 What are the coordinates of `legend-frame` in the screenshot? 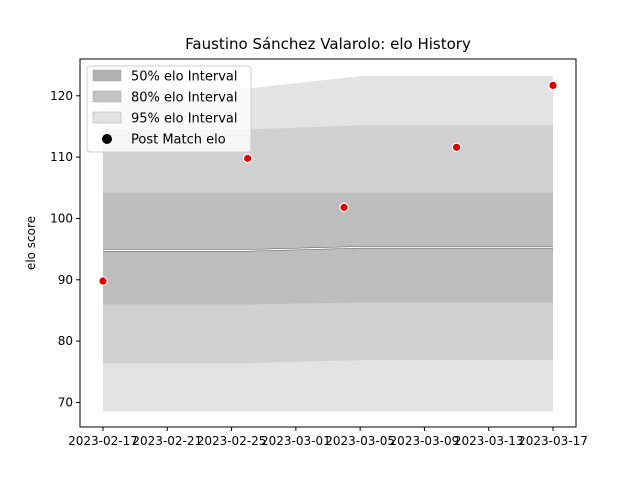 It's located at (169, 109).